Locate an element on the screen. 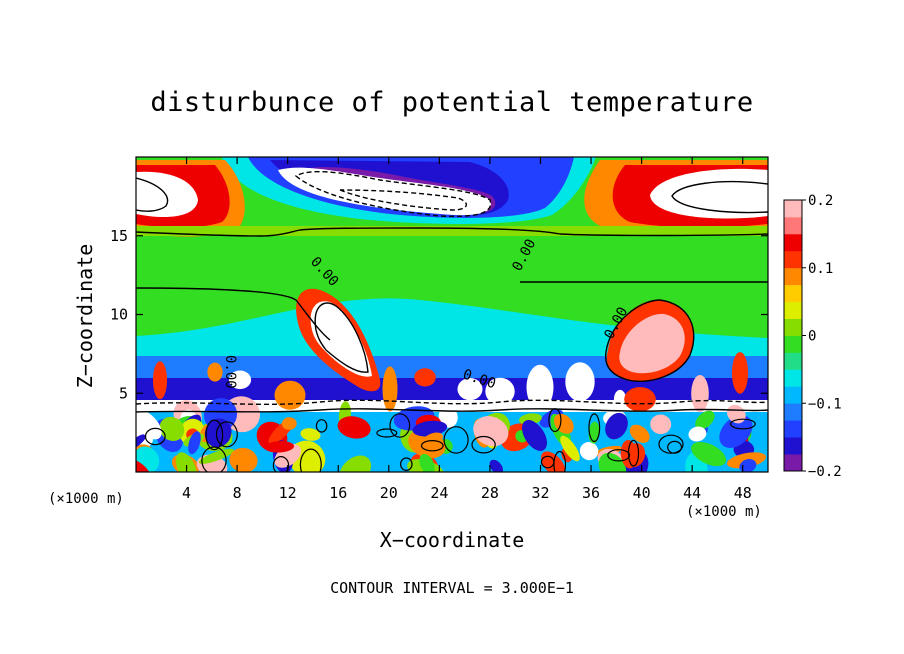 The width and height of the screenshot is (904, 654). x-axis-title: X−coordinate is located at coordinates (452, 540).